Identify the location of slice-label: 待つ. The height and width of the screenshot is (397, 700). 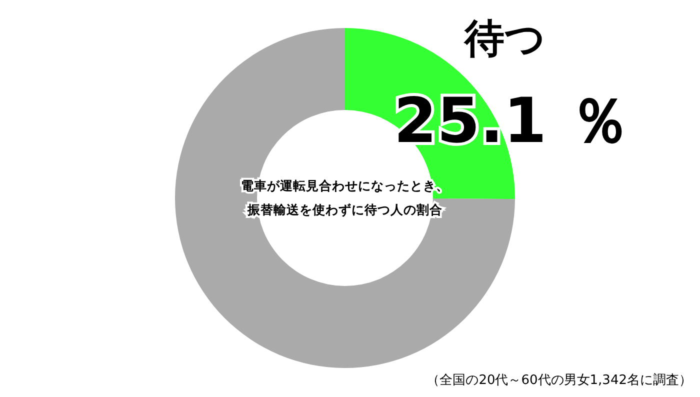
(505, 39).